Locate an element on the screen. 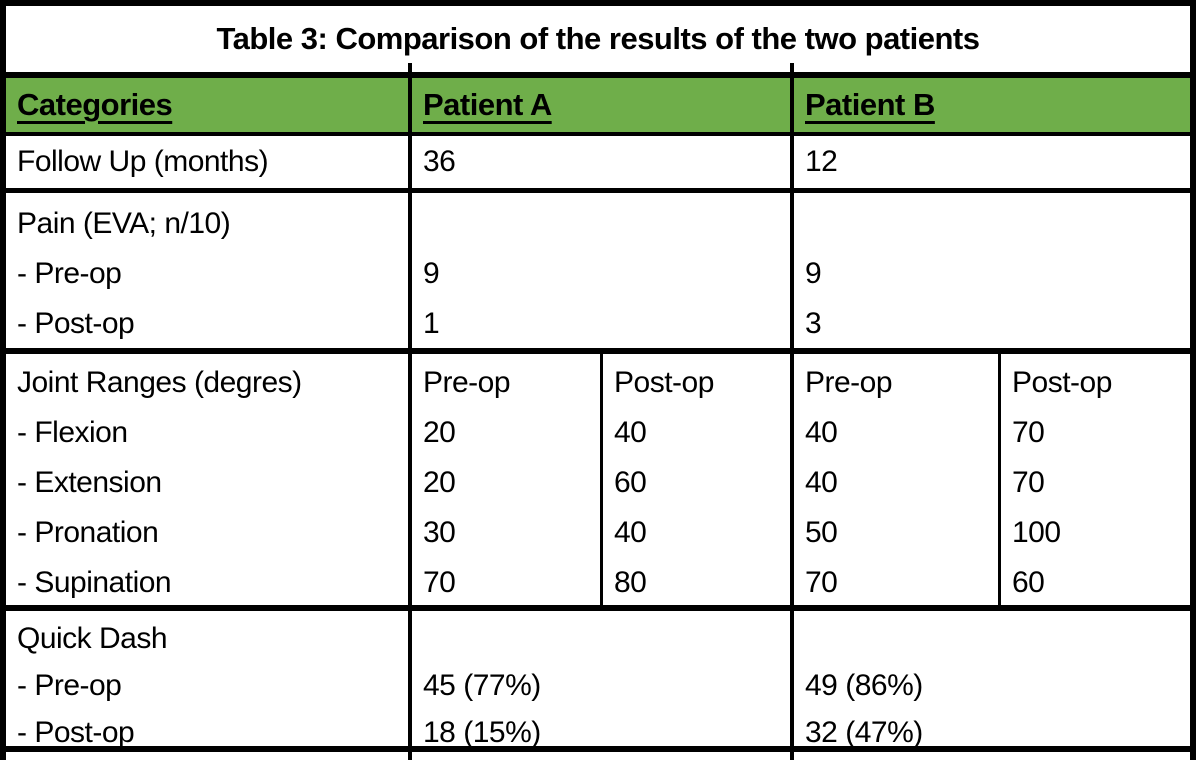  table-header-row: Categories Patient A Patient B is located at coordinates (598, 107).